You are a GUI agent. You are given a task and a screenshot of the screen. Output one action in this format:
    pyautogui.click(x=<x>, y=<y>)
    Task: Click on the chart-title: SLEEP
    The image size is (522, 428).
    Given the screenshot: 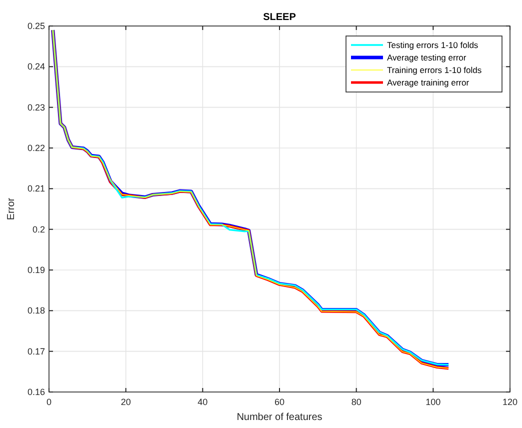 What is the action you would take?
    pyautogui.click(x=279, y=17)
    